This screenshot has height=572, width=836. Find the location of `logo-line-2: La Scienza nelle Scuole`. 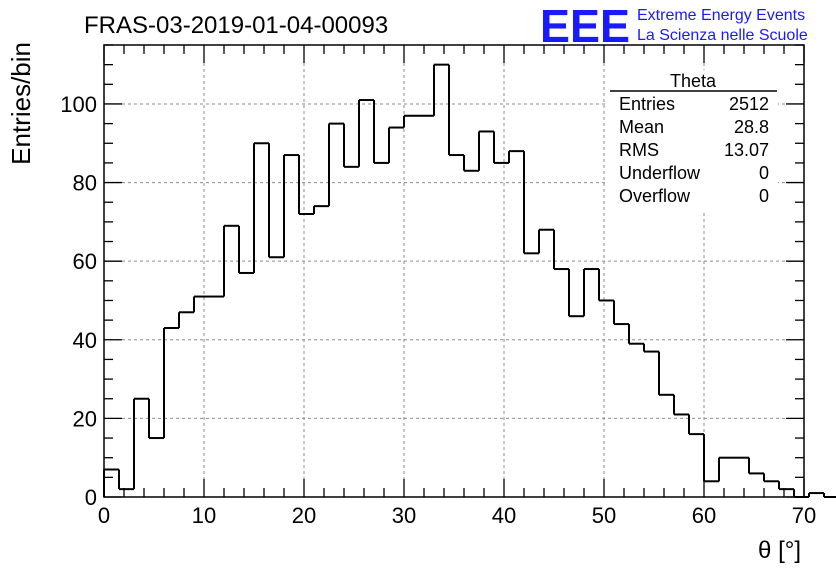

logo-line-2: La Scienza nelle Scuole is located at coordinates (722, 35).